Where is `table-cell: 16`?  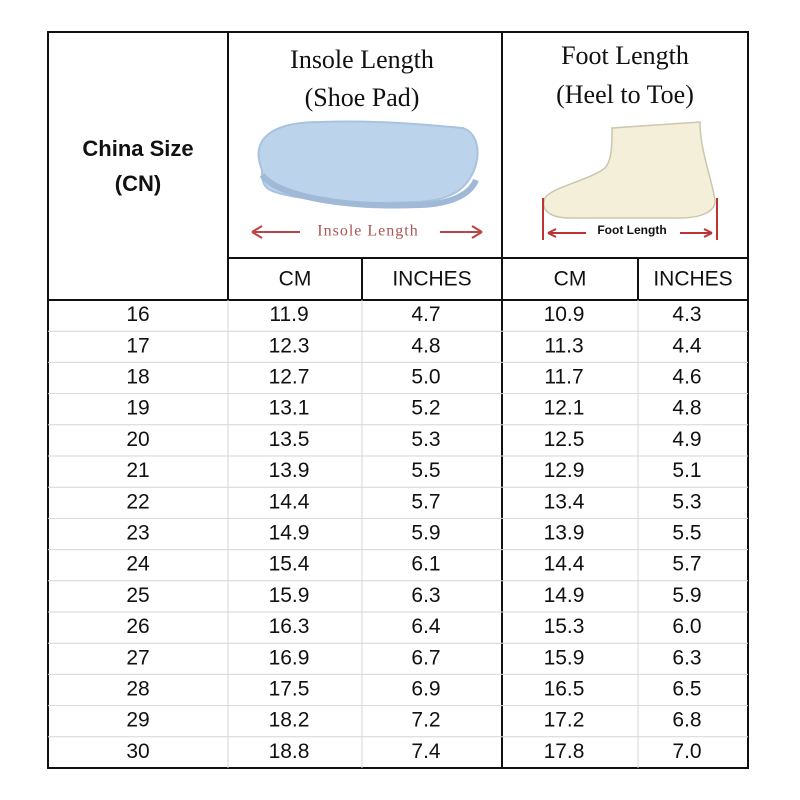
table-cell: 16 is located at coordinates (137, 314).